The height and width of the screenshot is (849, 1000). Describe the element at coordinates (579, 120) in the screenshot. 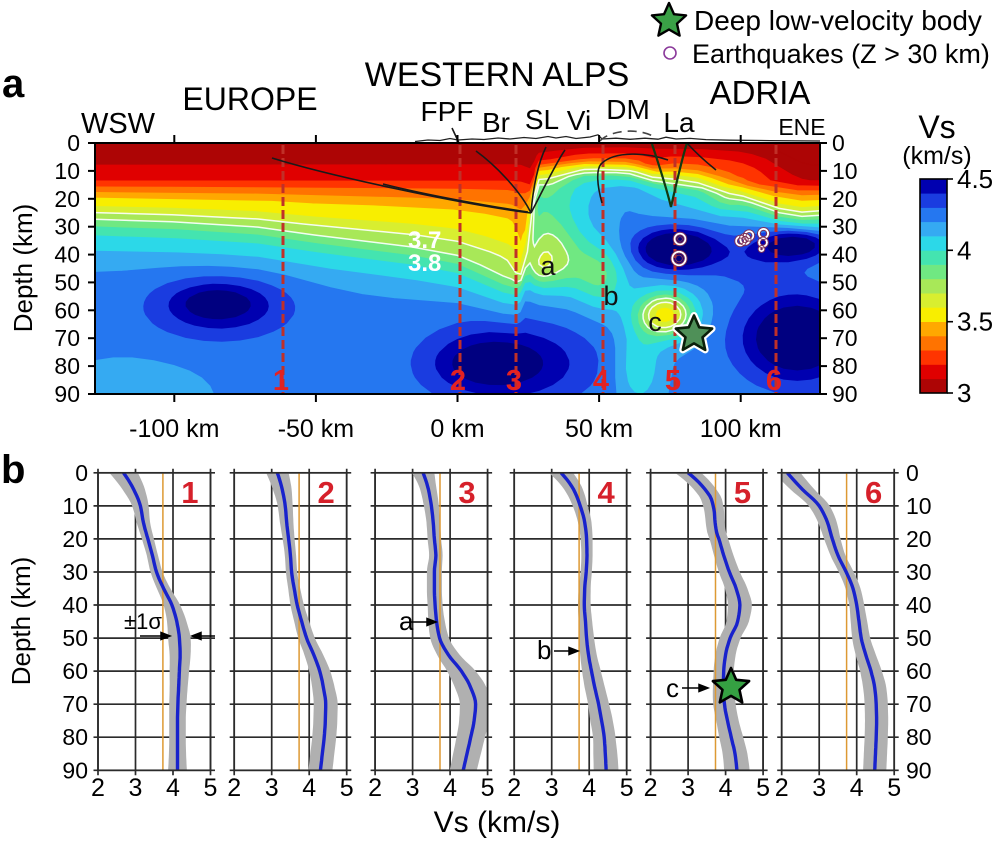

I see `svg-text: Vi` at that location.